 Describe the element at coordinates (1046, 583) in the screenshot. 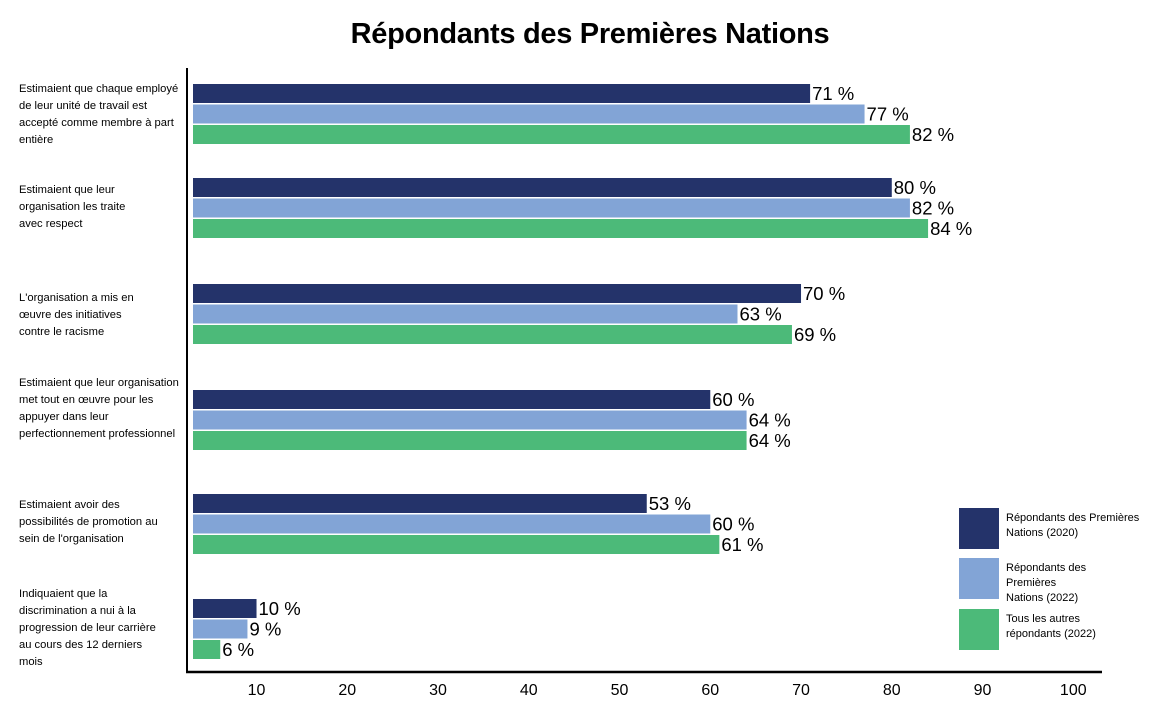

I see `legend-label: Répondants des Premières Nations (2022)` at that location.